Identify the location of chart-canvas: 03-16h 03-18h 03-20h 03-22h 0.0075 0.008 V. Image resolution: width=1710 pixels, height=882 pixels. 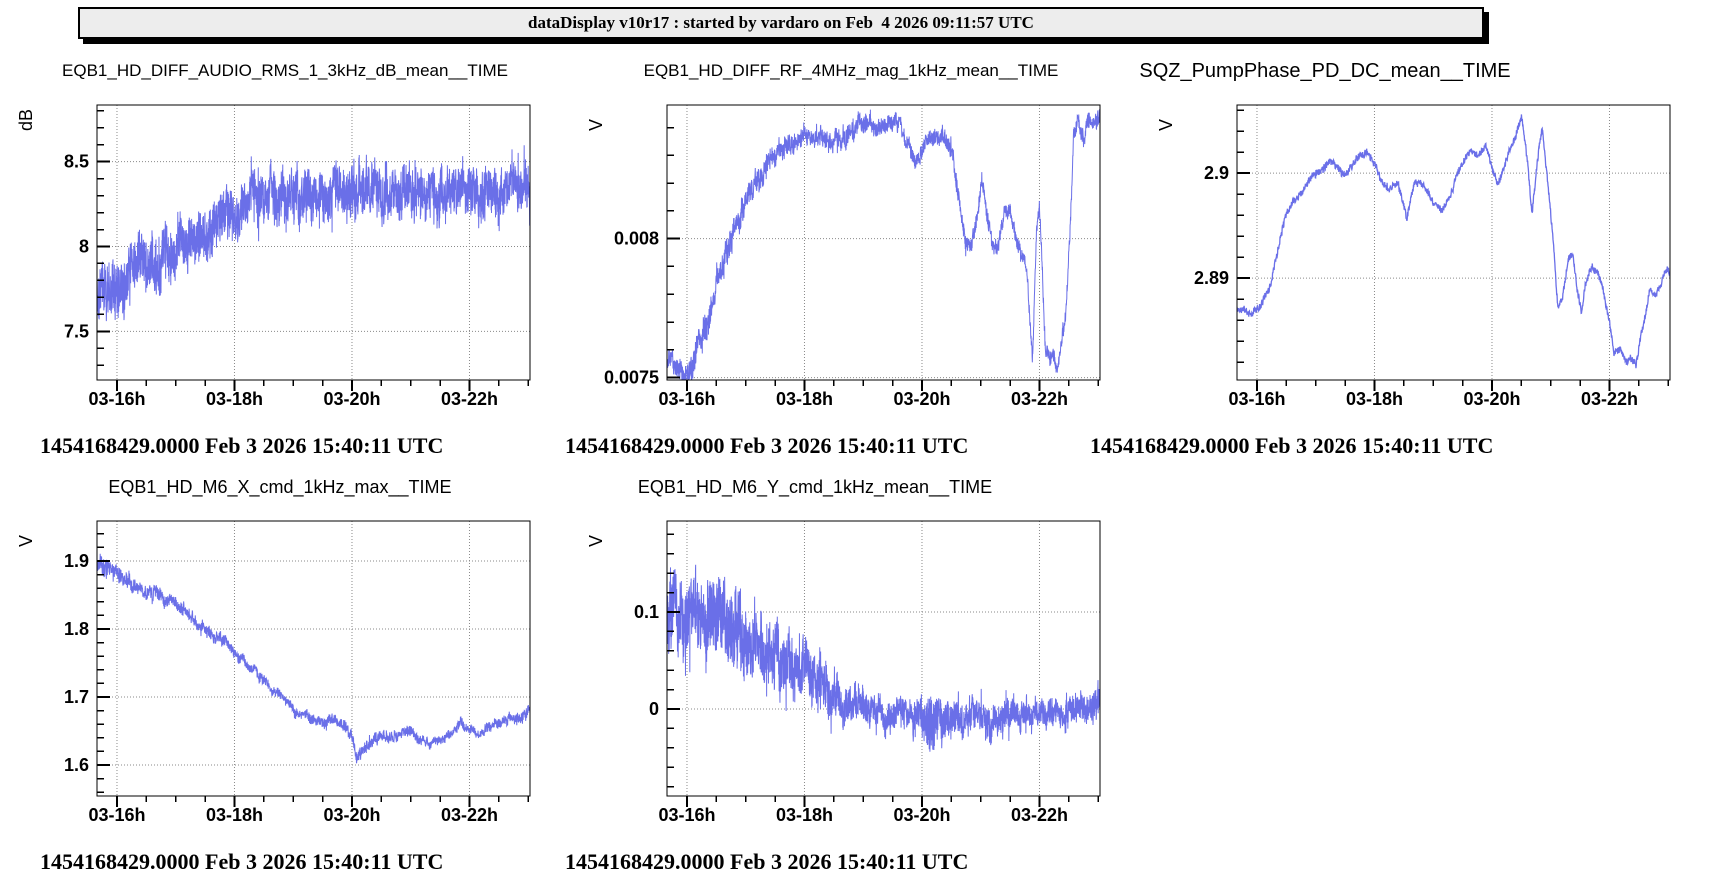
(843, 256).